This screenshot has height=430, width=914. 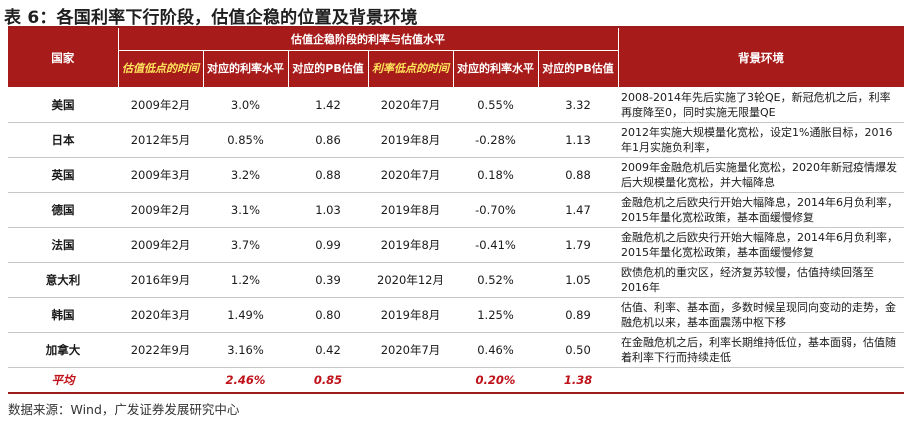 What do you see at coordinates (495, 350) in the screenshot?
I see `rate-at-rate-bottom-cell: 0.46%` at bounding box center [495, 350].